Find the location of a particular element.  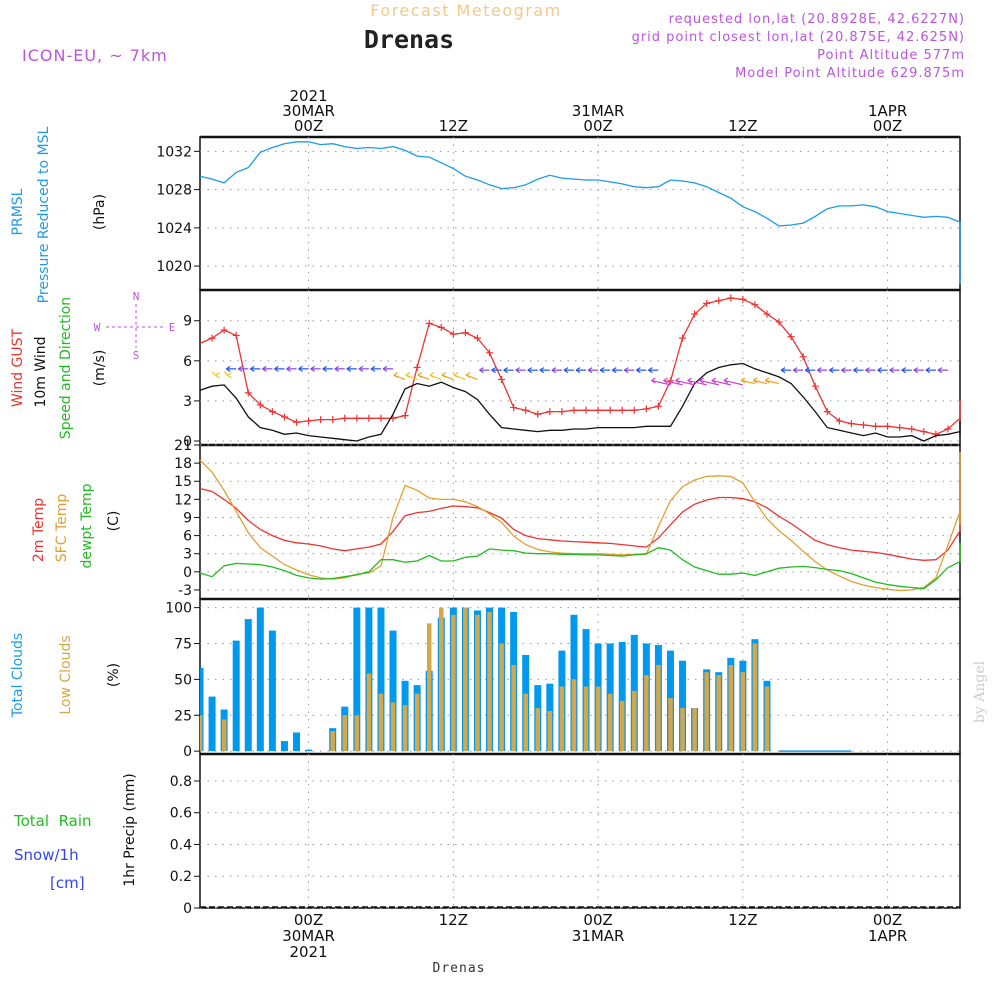

compass-n: N is located at coordinates (136, 296).